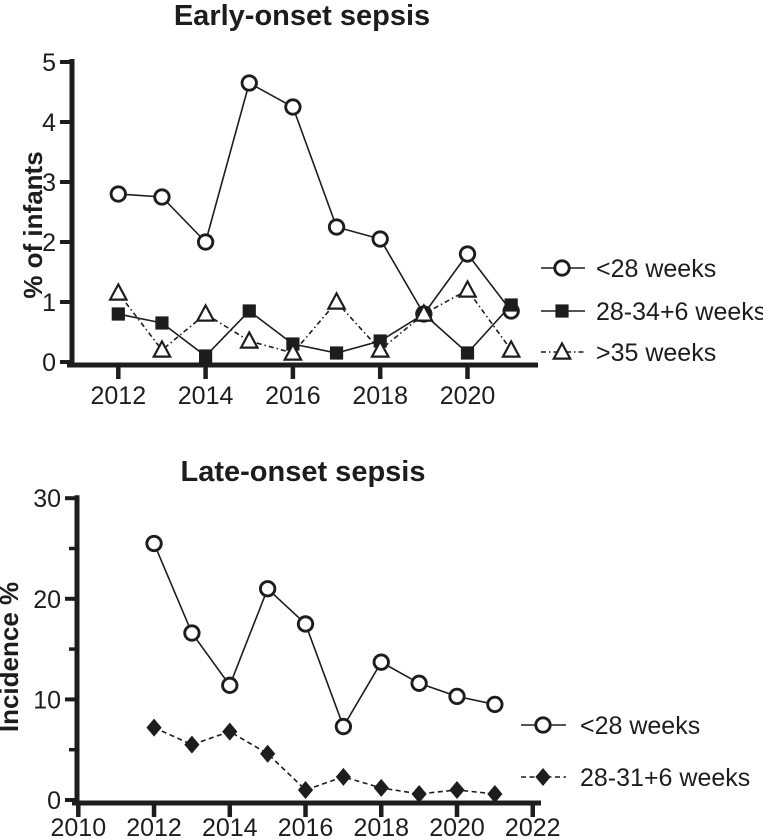 Image resolution: width=763 pixels, height=840 pixels. What do you see at coordinates (47, 700) in the screenshot?
I see `y-tick-label: 10` at bounding box center [47, 700].